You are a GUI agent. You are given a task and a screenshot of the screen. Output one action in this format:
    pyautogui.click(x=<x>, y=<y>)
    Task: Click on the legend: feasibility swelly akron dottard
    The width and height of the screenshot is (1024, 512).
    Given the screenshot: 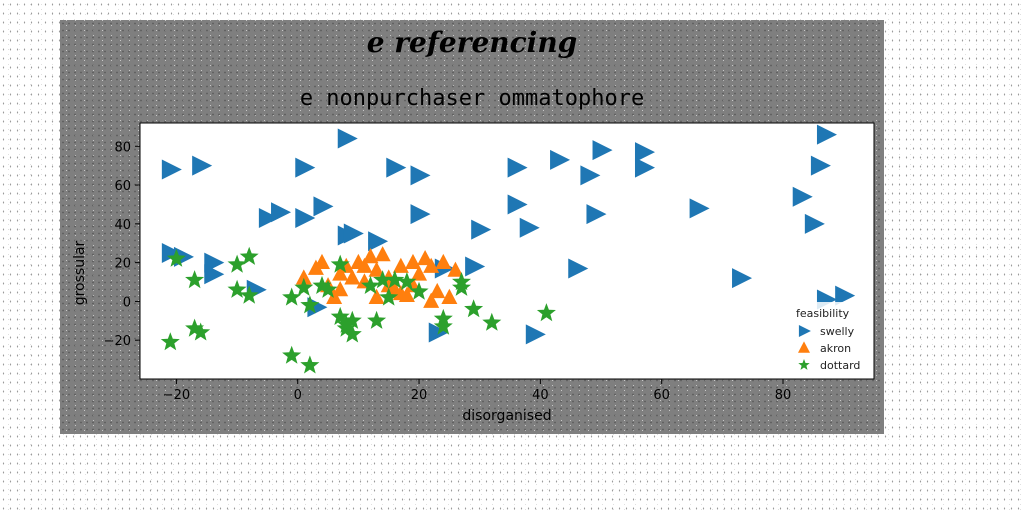 What is the action you would take?
    pyautogui.click(x=827, y=338)
    